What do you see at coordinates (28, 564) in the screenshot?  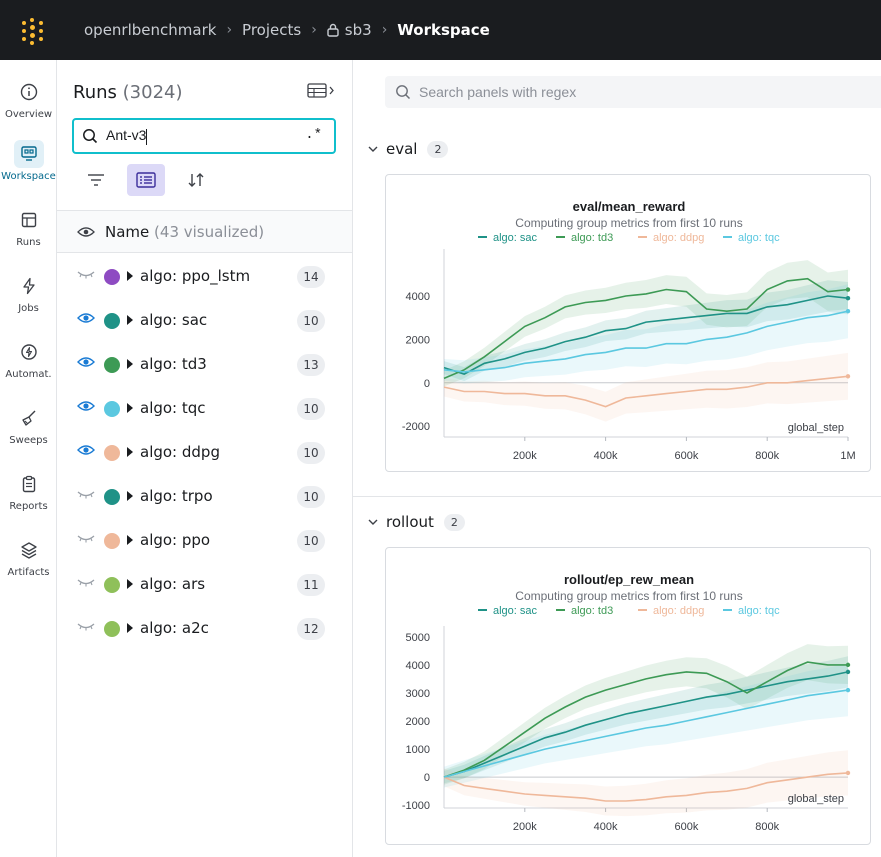 I see `nav-artifacts: Artifacts` at bounding box center [28, 564].